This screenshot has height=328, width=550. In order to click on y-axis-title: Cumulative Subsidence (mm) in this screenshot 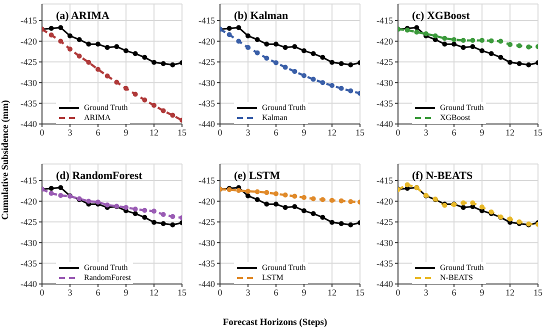, I will do `click(6, 160)`.